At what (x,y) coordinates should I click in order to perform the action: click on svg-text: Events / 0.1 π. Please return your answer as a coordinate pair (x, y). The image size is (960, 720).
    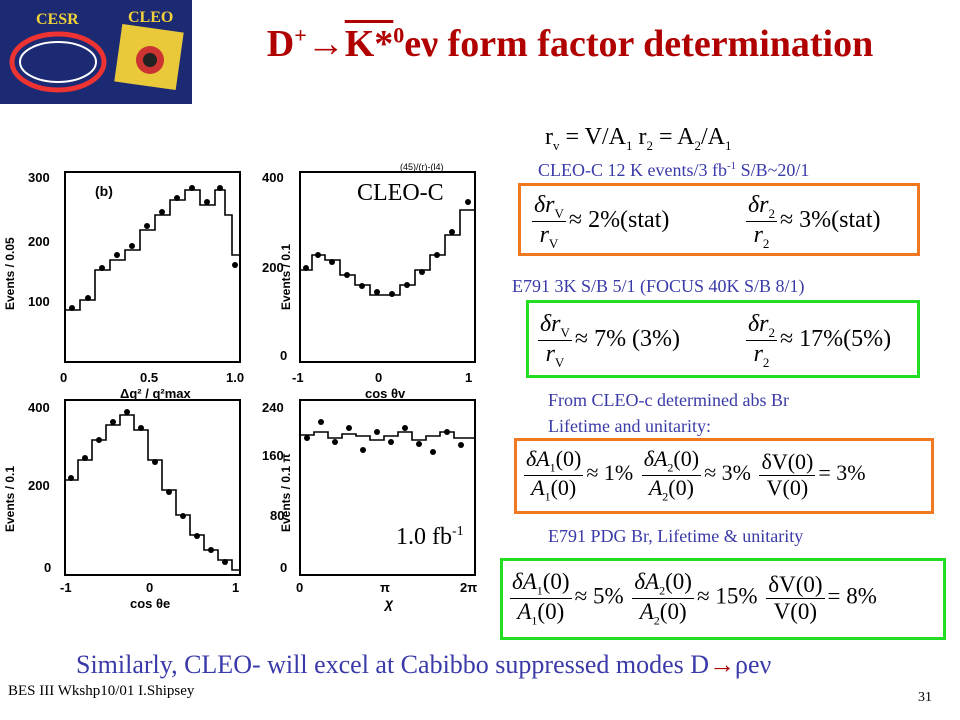
    Looking at the image, I should click on (286, 492).